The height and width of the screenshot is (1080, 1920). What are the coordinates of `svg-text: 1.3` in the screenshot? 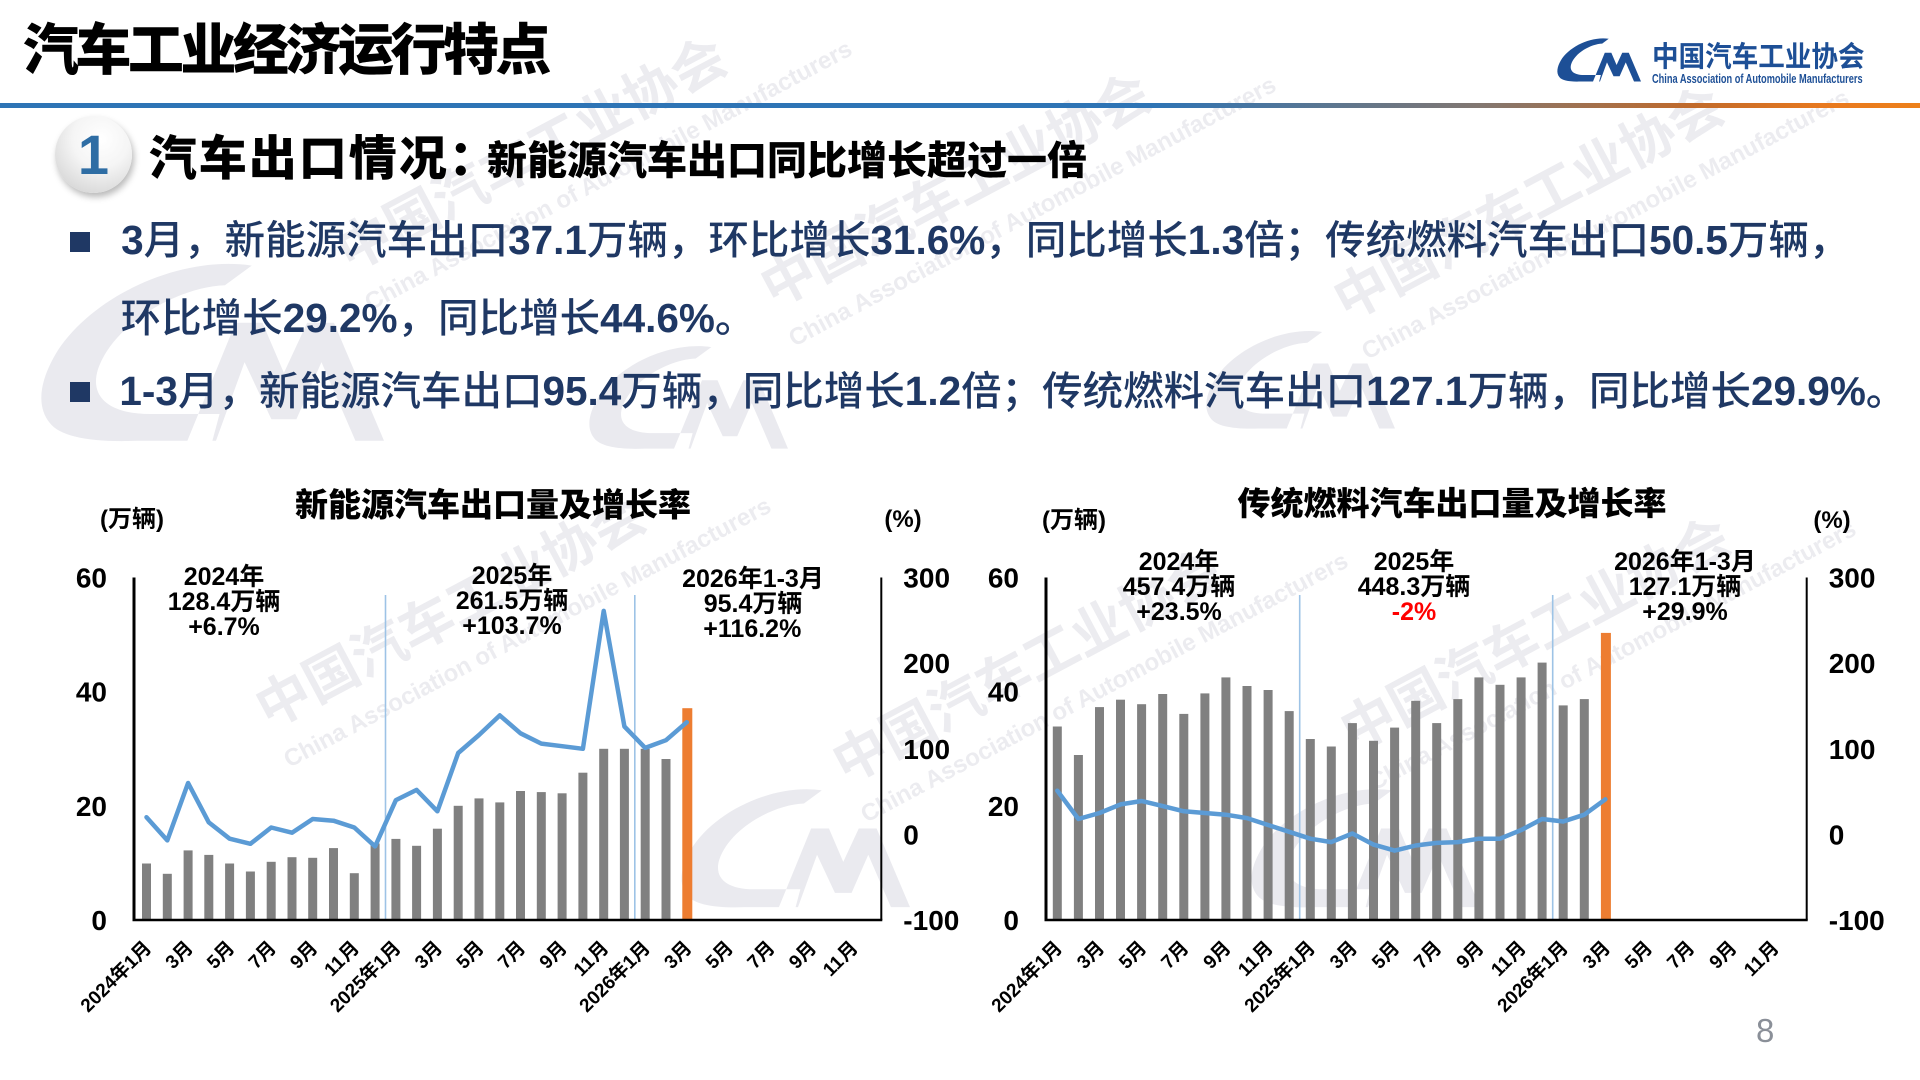 It's located at (1216, 240).